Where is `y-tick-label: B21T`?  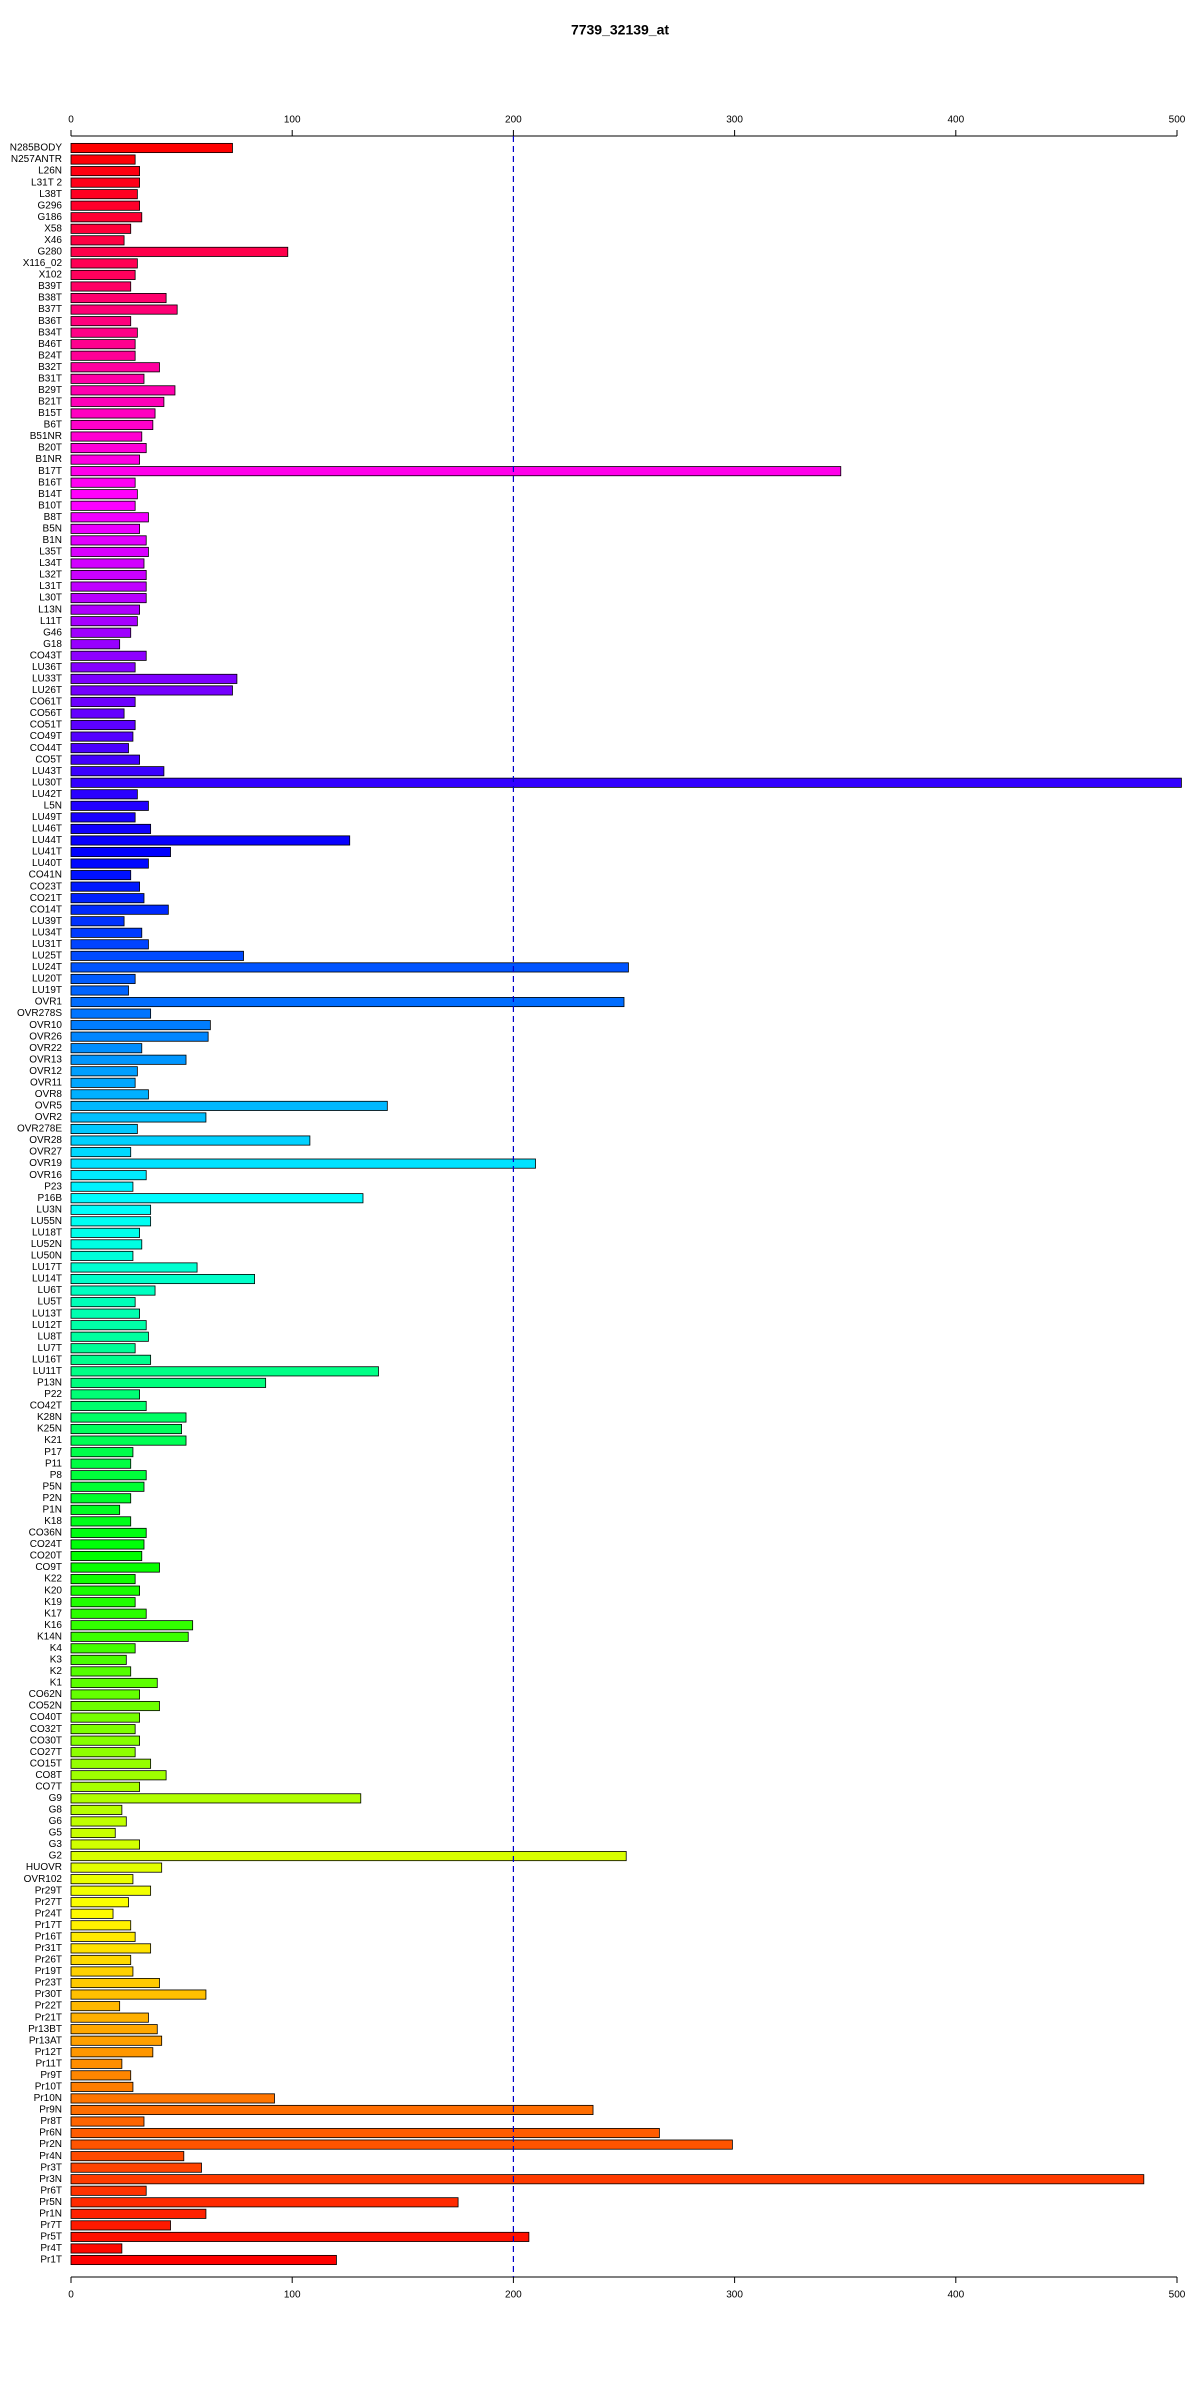 y-tick-label: B21T is located at coordinates (50, 402).